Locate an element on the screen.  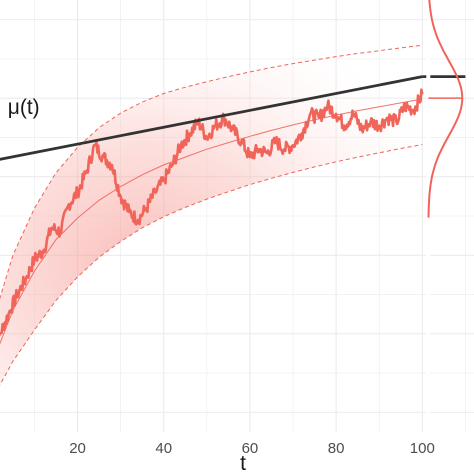
x-tick-label: 40 is located at coordinates (163, 448).